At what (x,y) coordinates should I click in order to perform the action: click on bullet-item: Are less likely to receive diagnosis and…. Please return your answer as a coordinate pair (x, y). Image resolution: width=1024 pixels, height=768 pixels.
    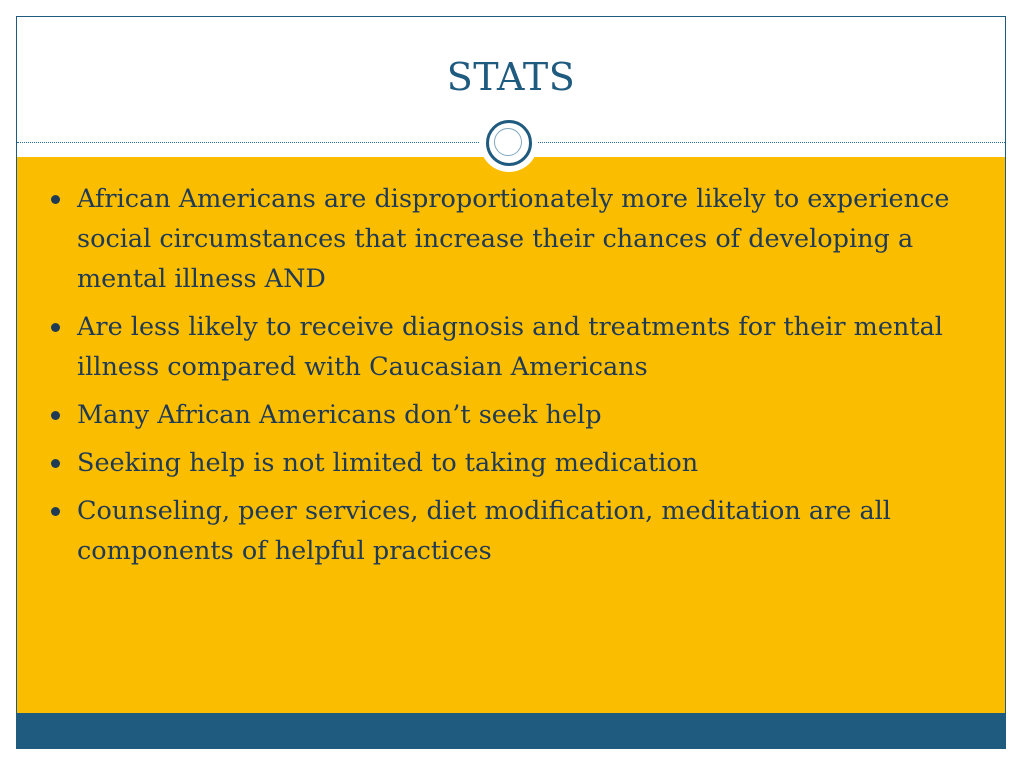
    Looking at the image, I should click on (512, 347).